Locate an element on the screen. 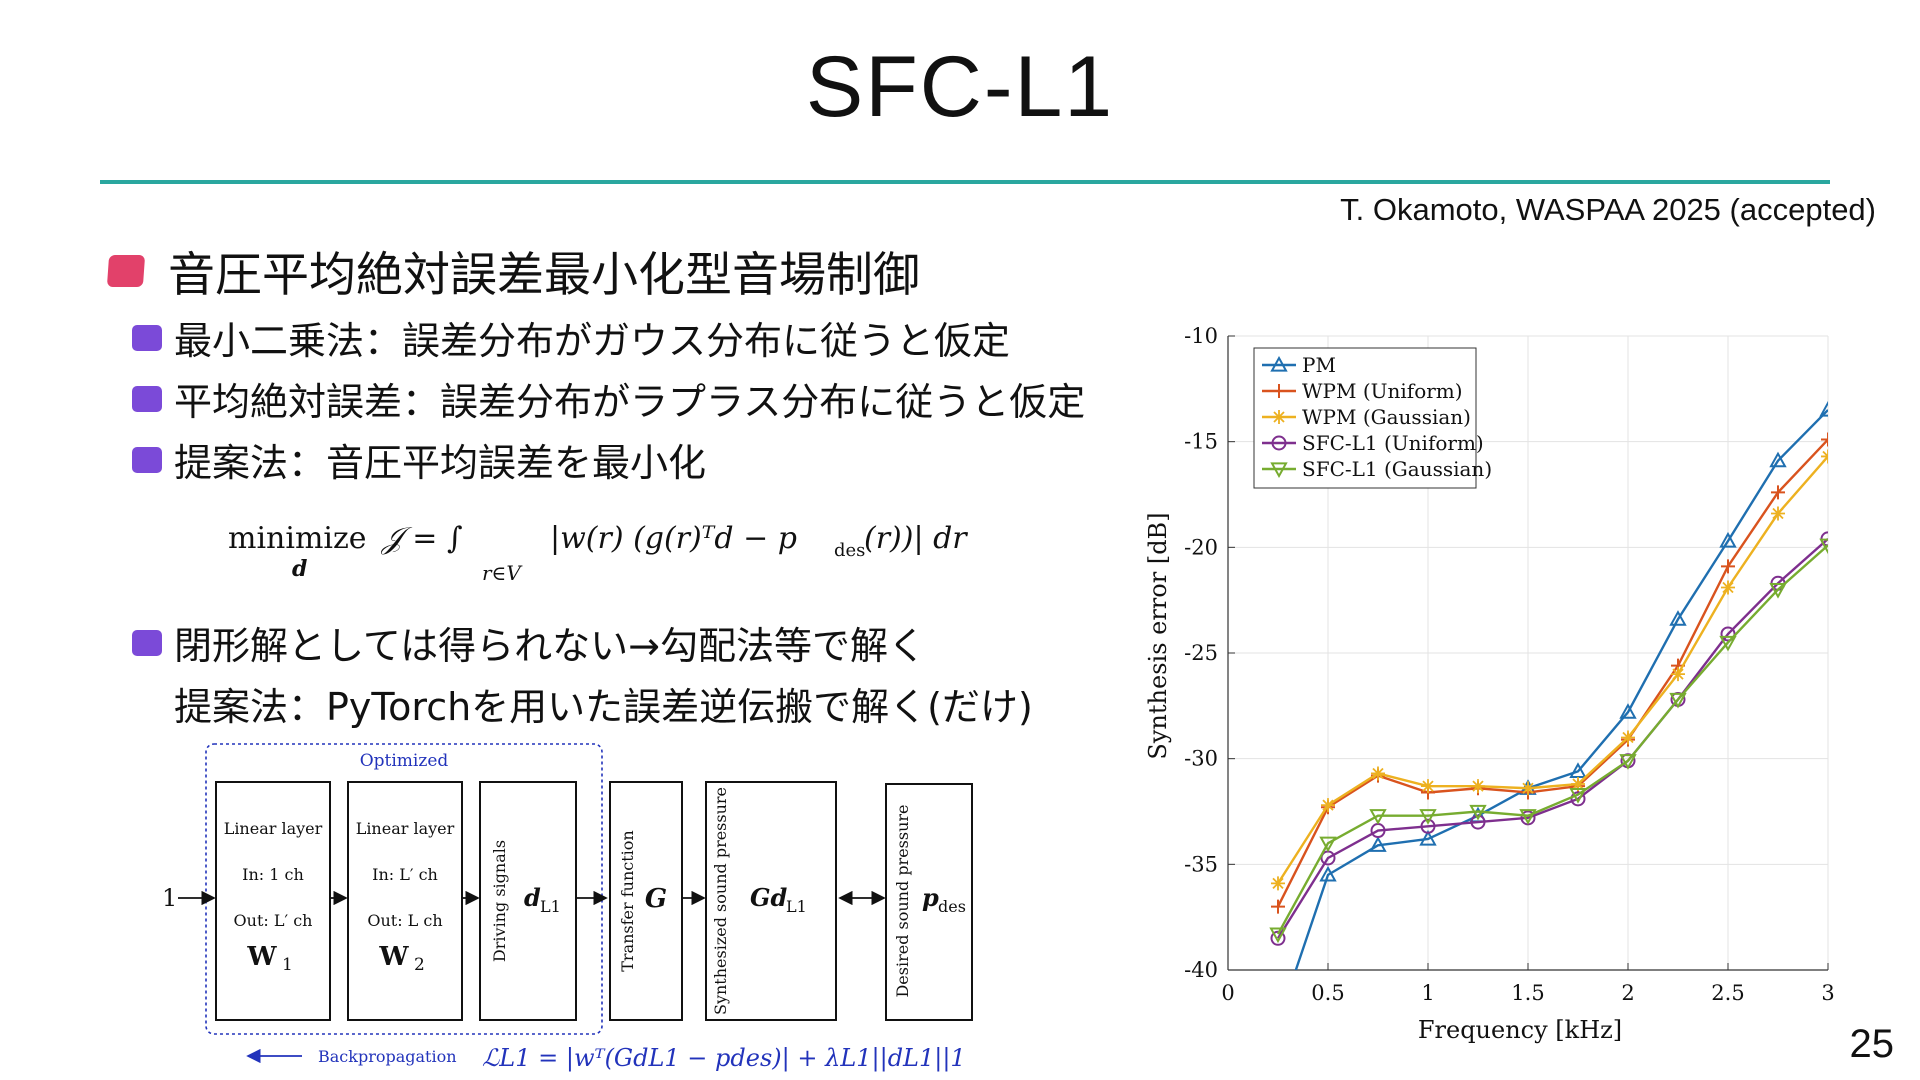 The image size is (1920, 1080). y-tick-label: -10 is located at coordinates (1201, 336).